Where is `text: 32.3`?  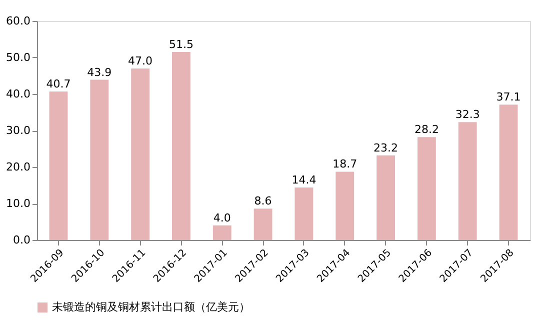
text: 32.3 is located at coordinates (467, 115).